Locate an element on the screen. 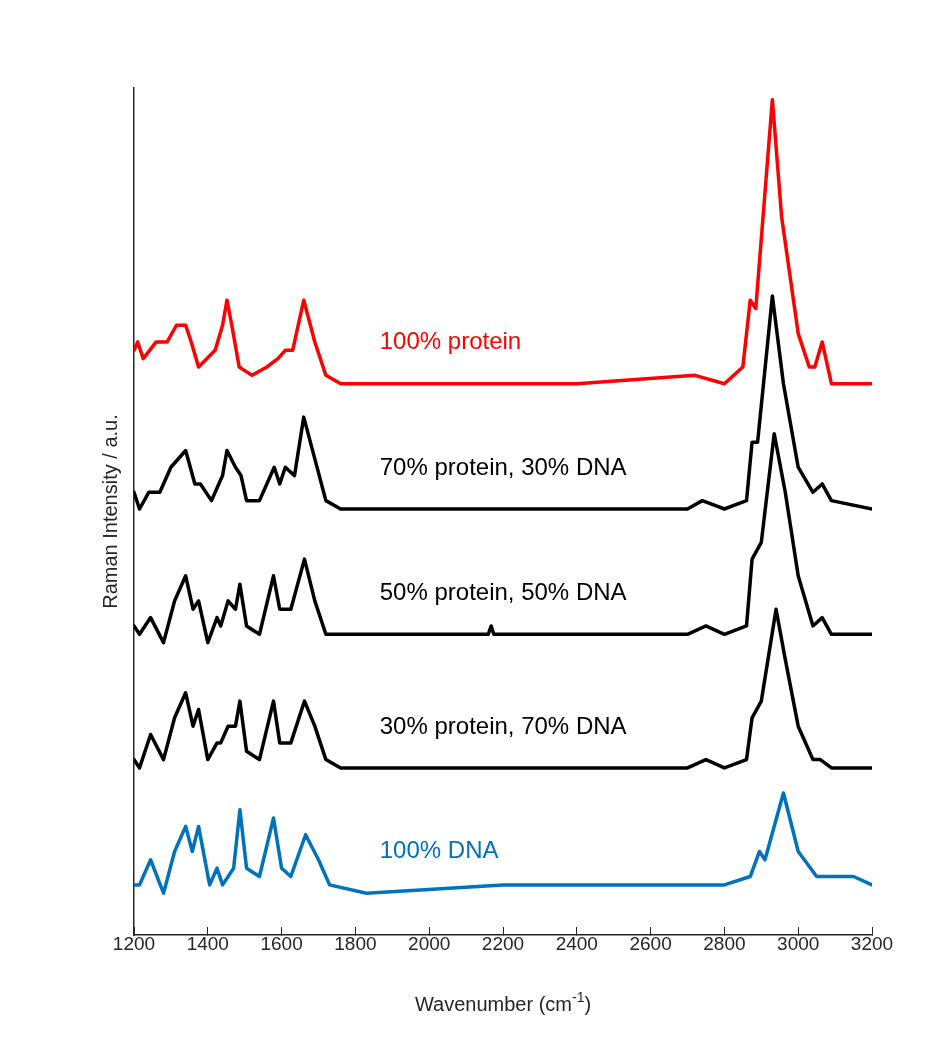 Image resolution: width=948 pixels, height=1038 pixels. x-tick-label: 3200 is located at coordinates (872, 943).